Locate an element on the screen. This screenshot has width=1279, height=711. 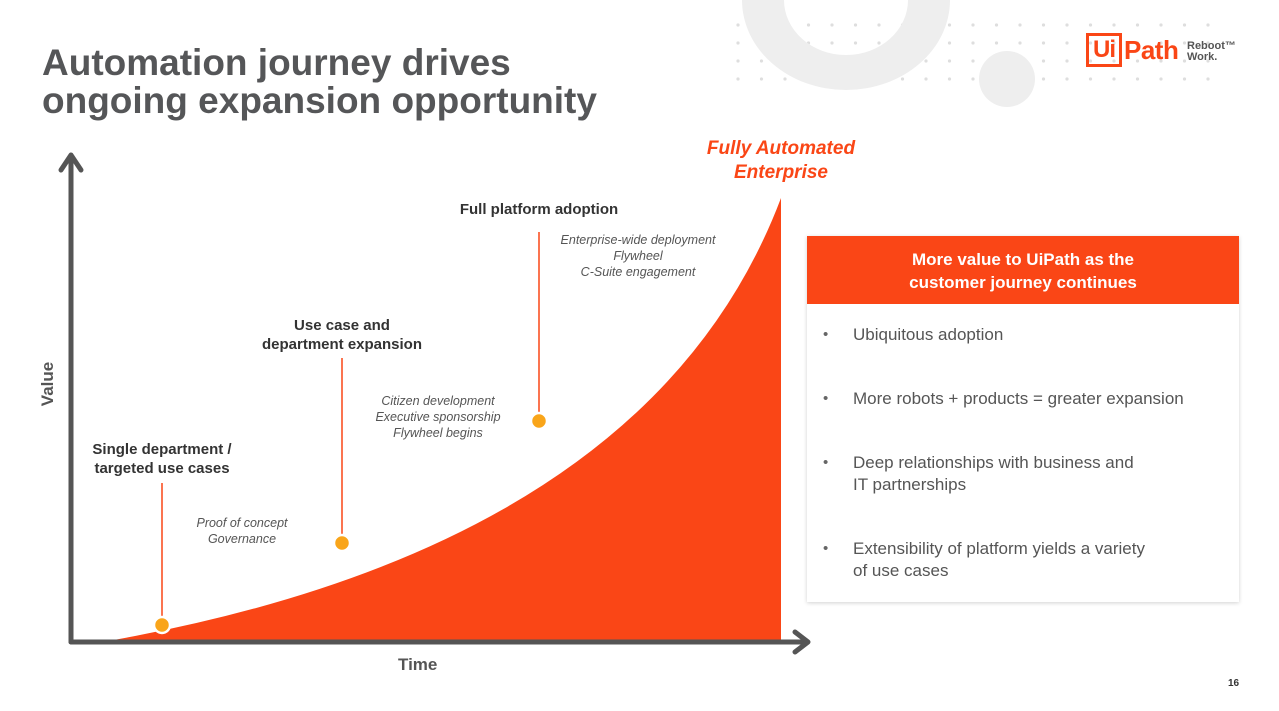
stage-note-line: Flywheel begins is located at coordinates (438, 433).